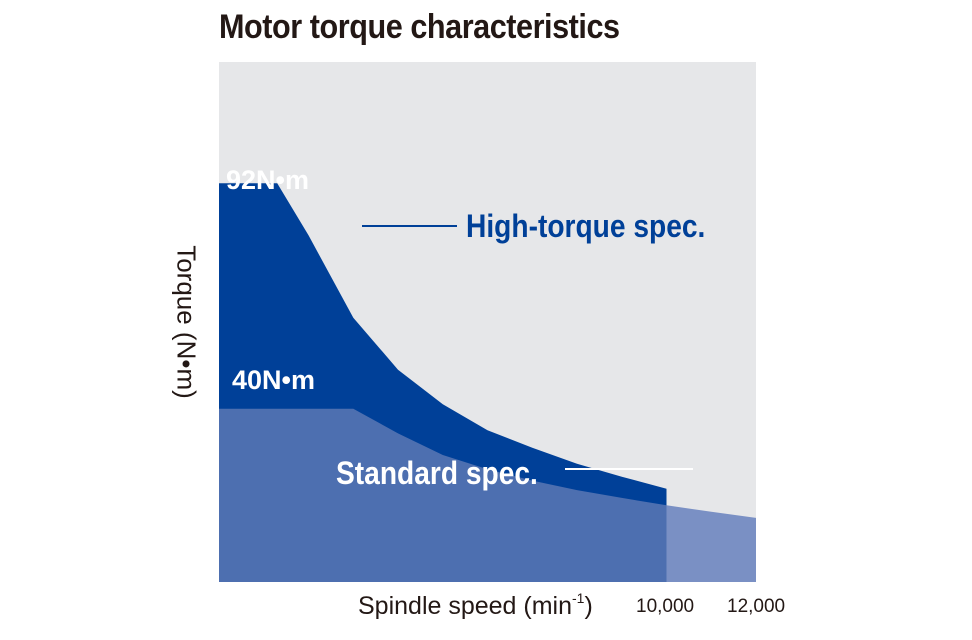 Image resolution: width=972 pixels, height=640 pixels. What do you see at coordinates (665, 606) in the screenshot?
I see `x-tick-label: 10,000` at bounding box center [665, 606].